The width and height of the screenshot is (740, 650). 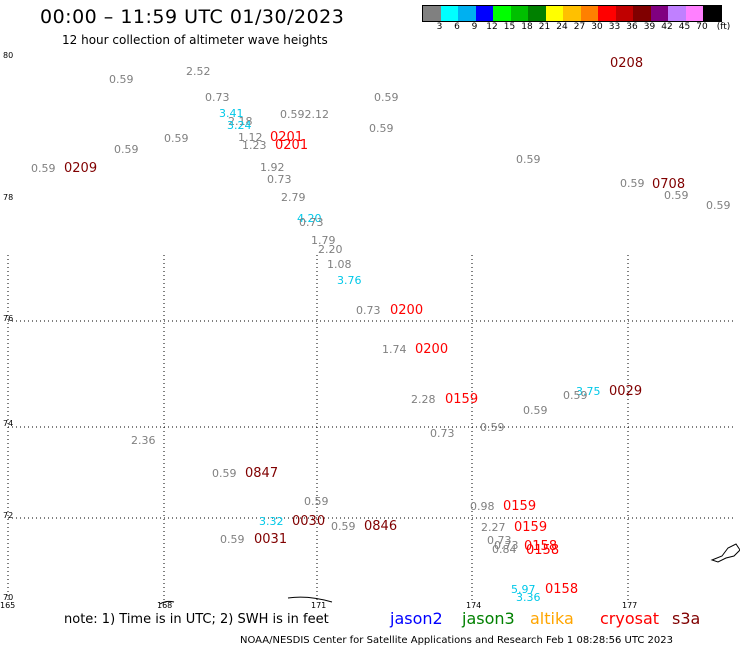 What do you see at coordinates (630, 618) in the screenshot?
I see `satellite-label-cryosat: cryosat` at bounding box center [630, 618].